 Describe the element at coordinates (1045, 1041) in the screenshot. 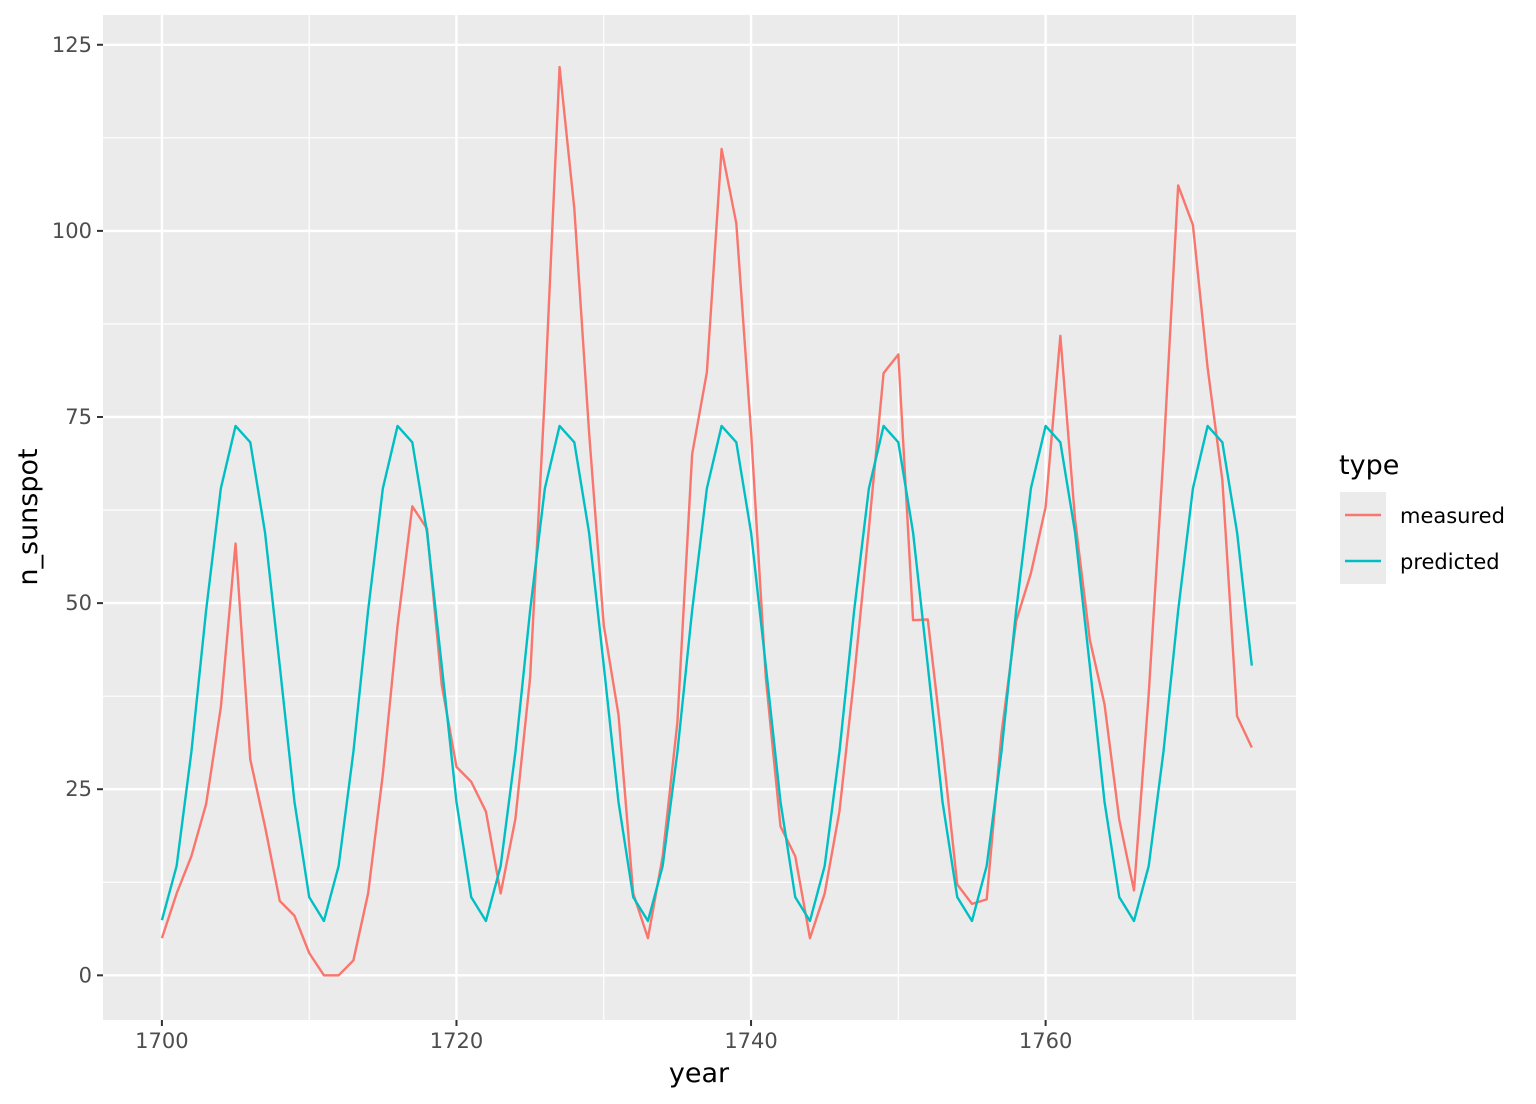

I see `x-tick-label: 1760` at that location.